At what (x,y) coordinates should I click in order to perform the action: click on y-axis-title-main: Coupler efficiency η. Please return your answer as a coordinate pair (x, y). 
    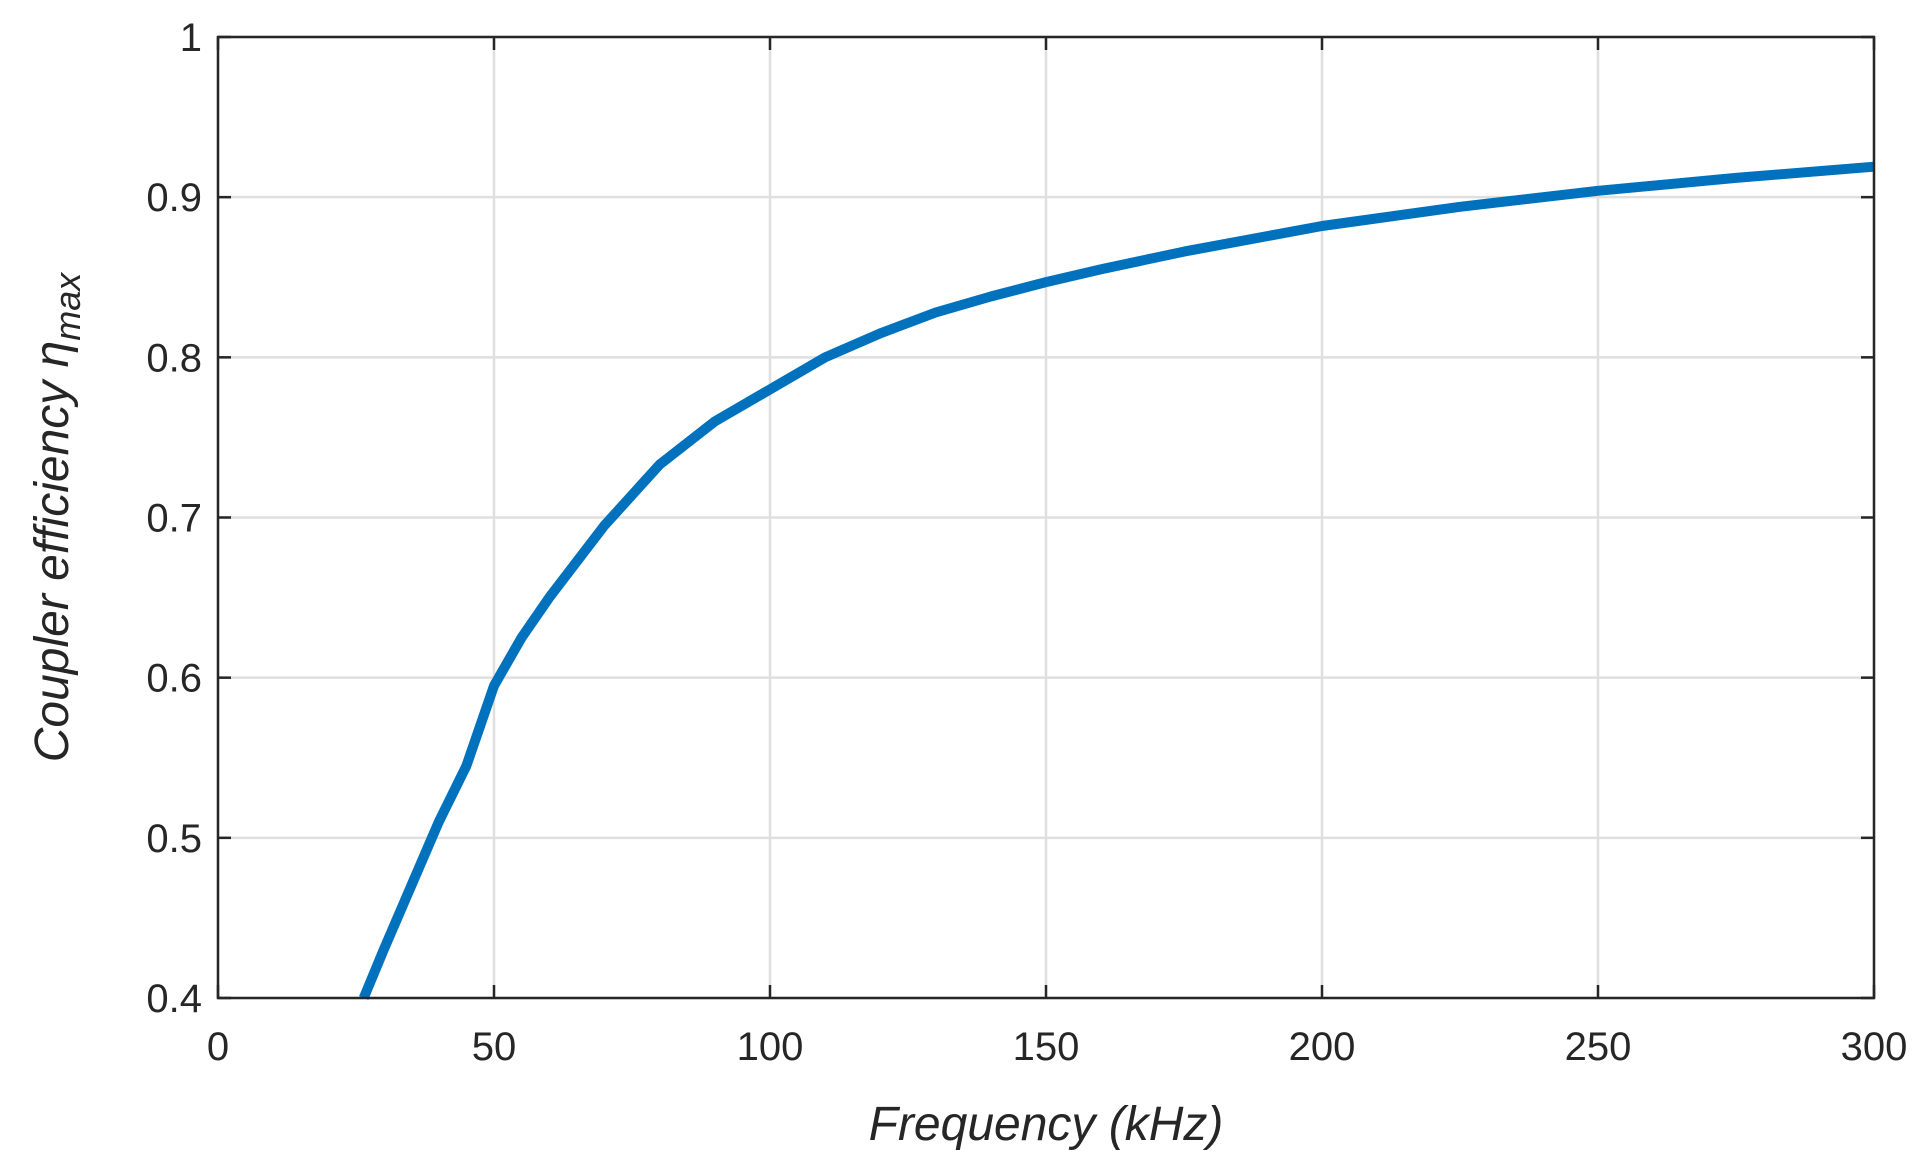
    Looking at the image, I should click on (52, 552).